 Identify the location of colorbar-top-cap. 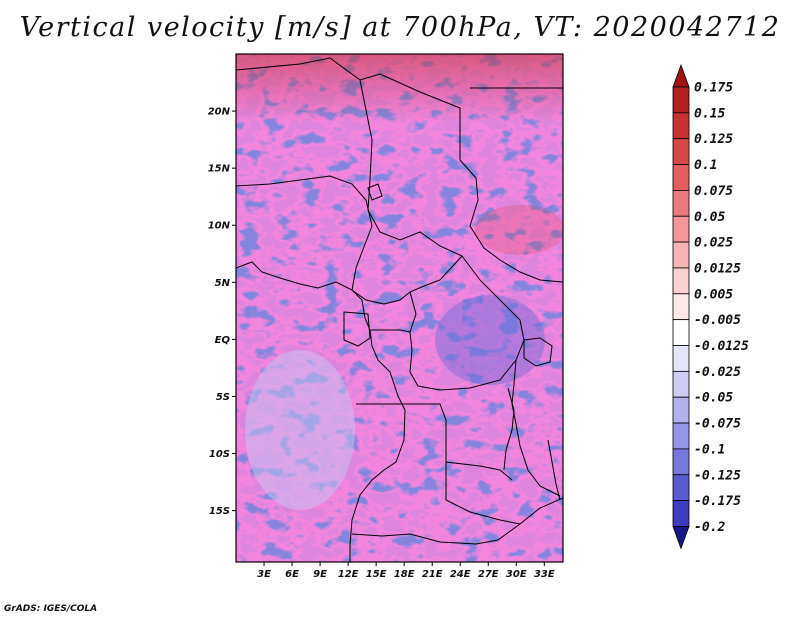
(681, 75).